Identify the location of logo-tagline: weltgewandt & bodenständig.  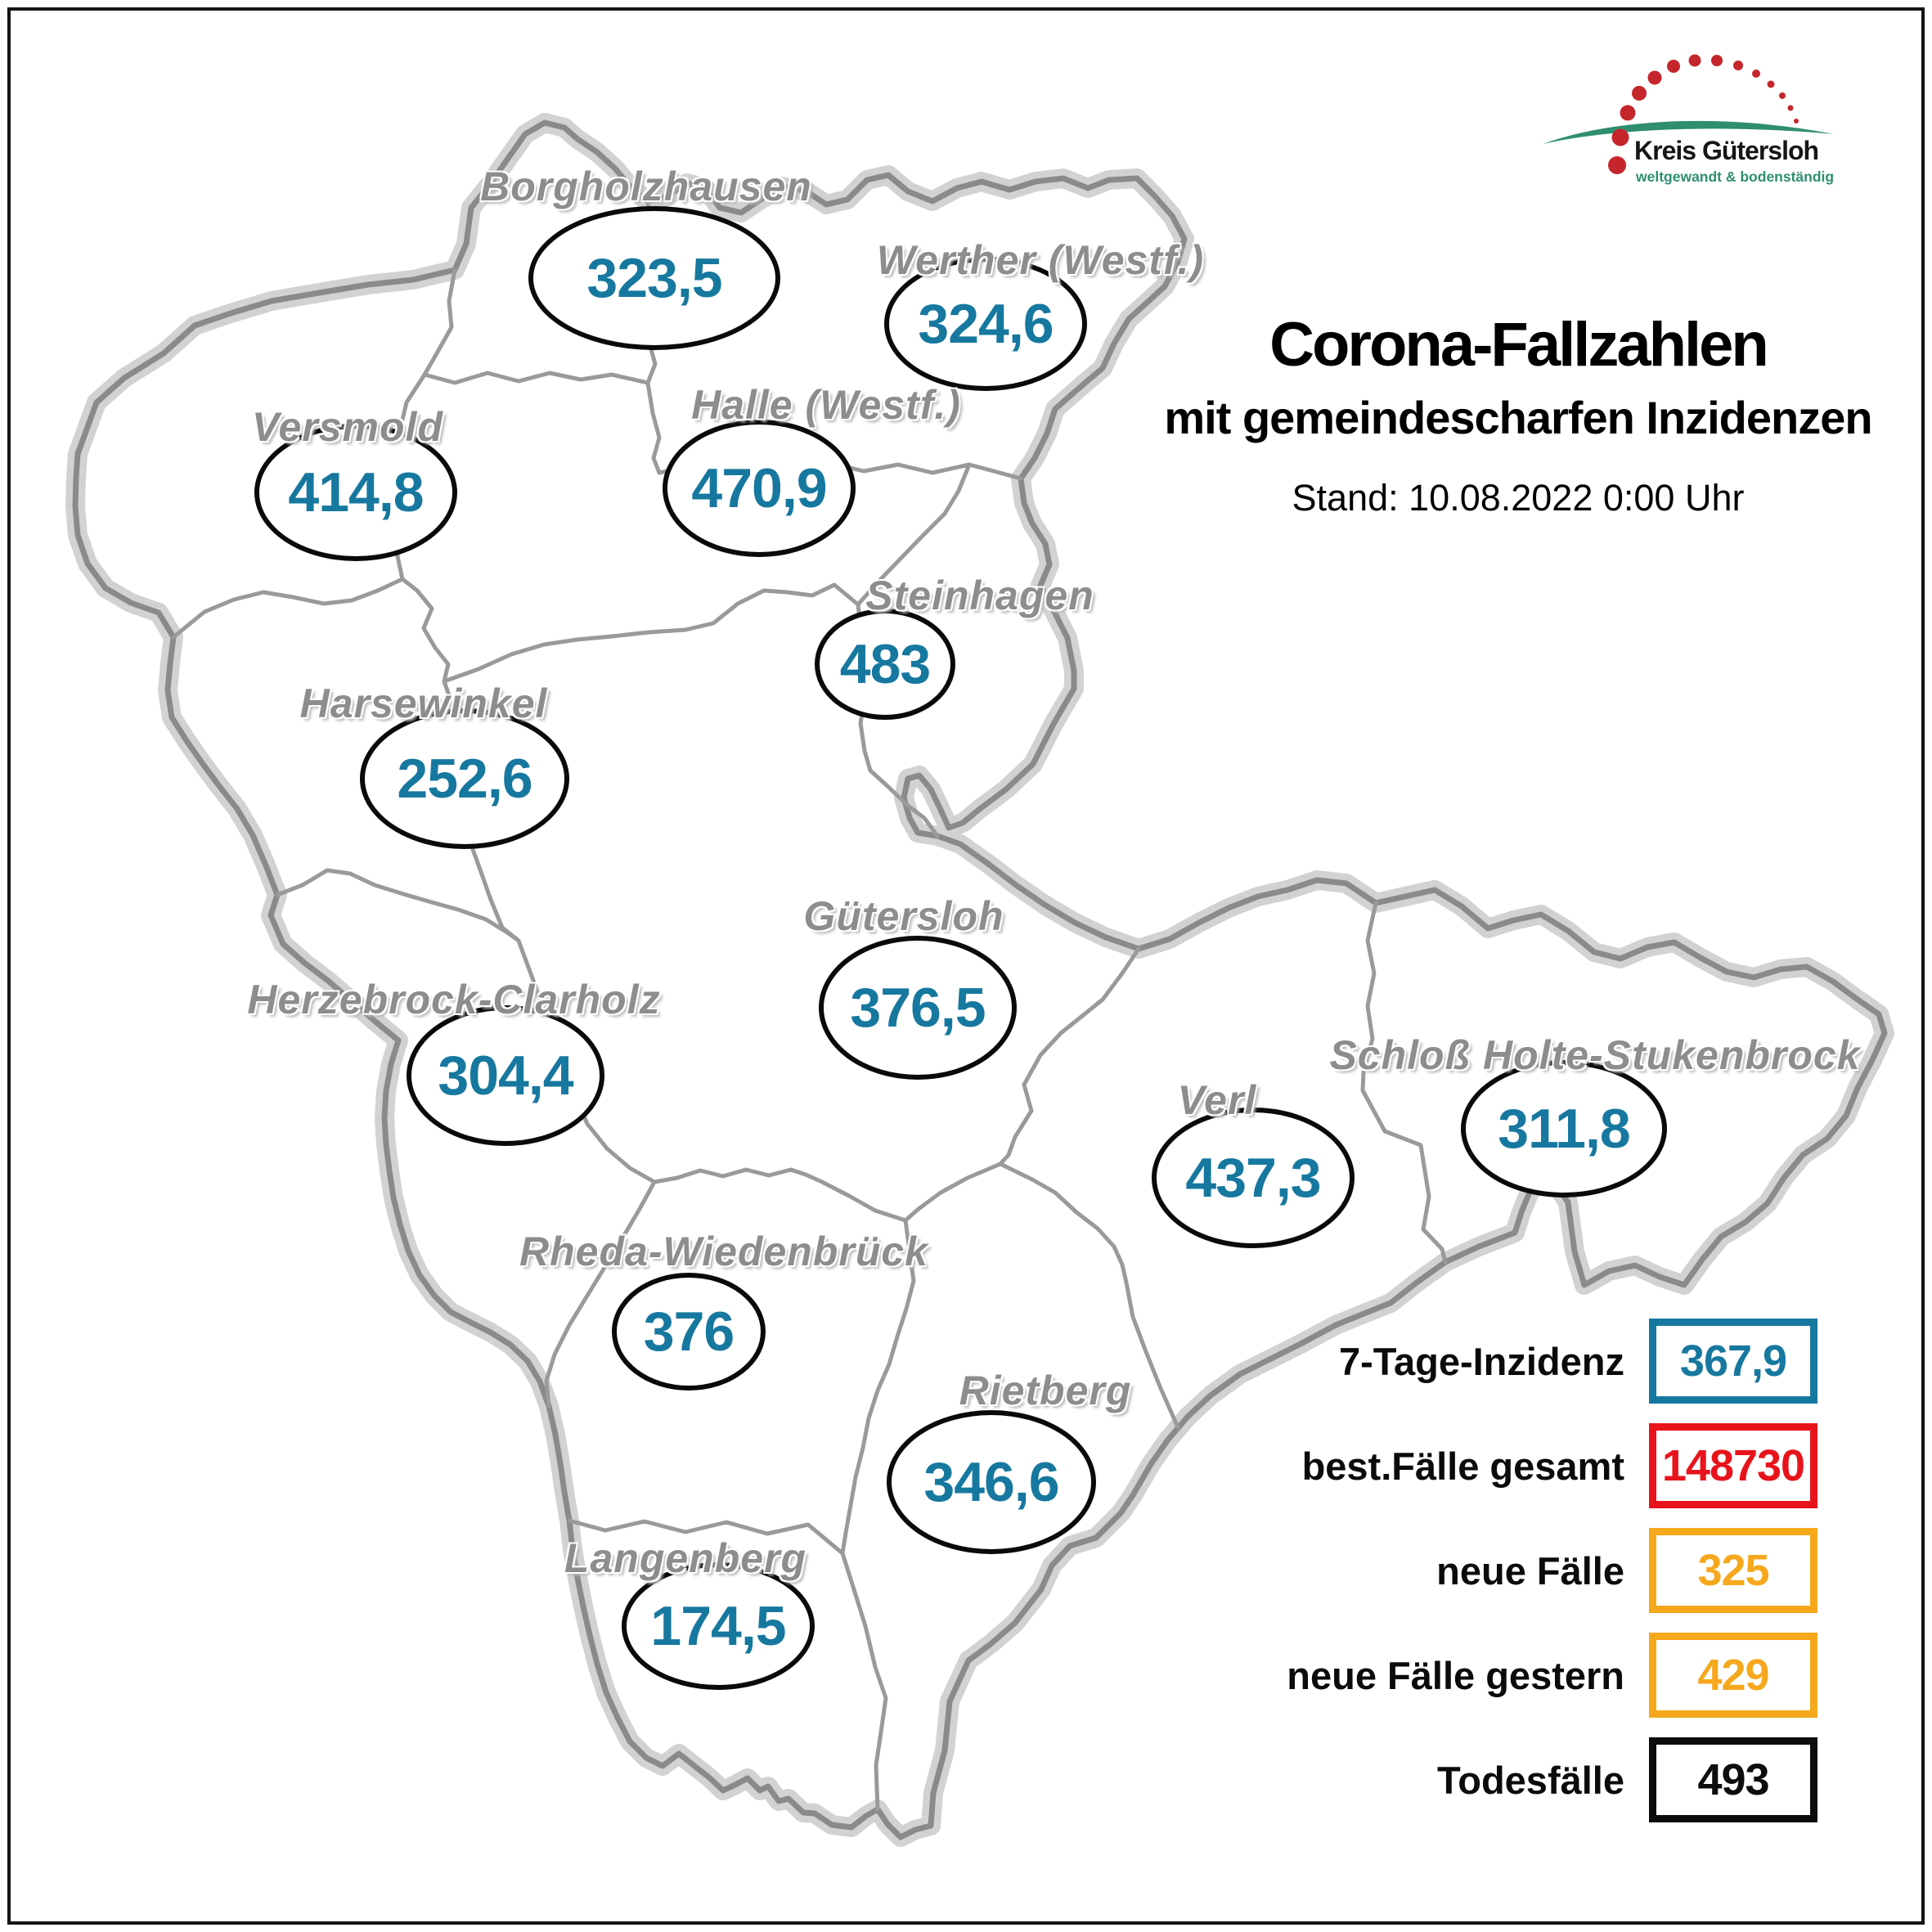
(1735, 177).